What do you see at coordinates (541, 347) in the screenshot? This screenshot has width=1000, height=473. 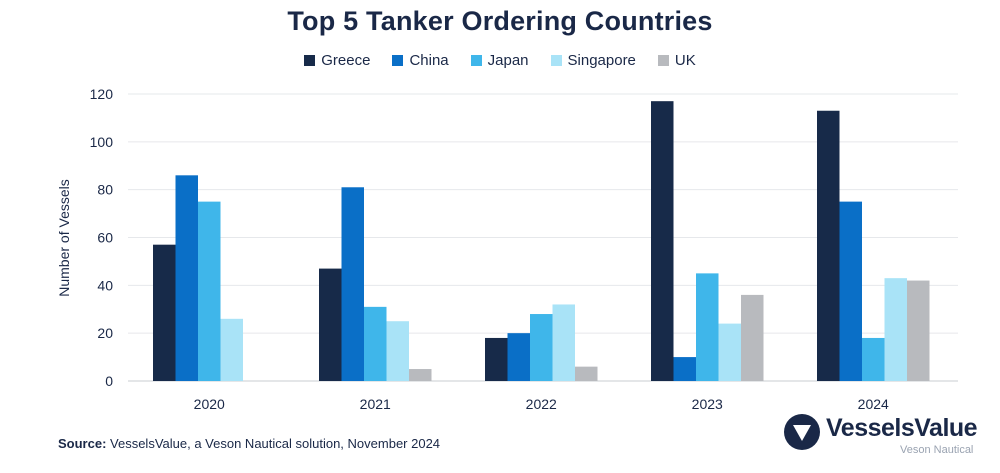 I see `bar-japan-2022` at bounding box center [541, 347].